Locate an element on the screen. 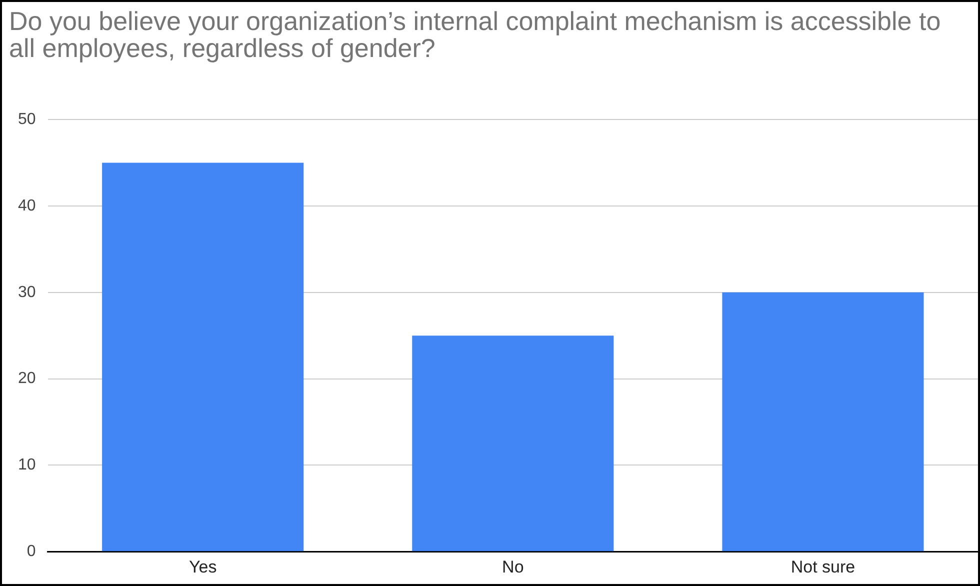 This screenshot has width=980, height=586. x-tick-label: No is located at coordinates (513, 566).